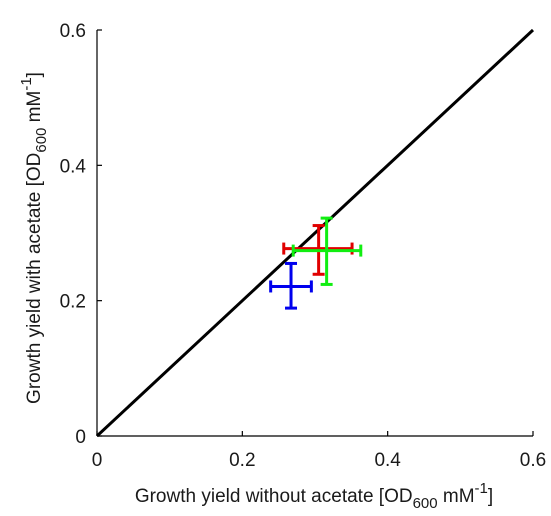 The image size is (551, 516). Describe the element at coordinates (387, 460) in the screenshot. I see `x-tick-label: 0.4` at that location.